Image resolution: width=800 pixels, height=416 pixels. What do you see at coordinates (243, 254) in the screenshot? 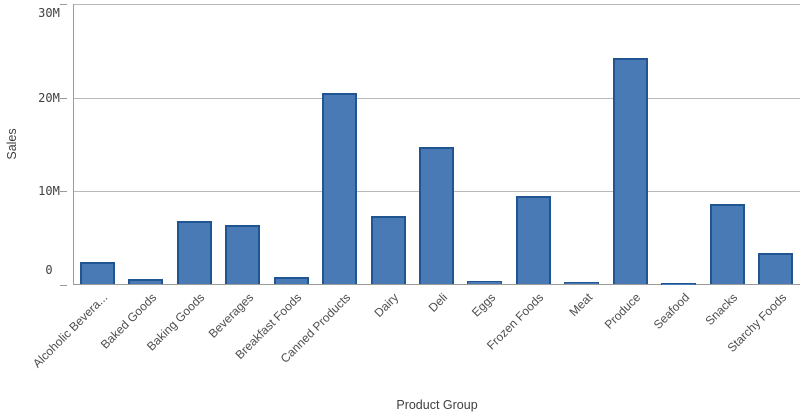
I see `bar-beverages` at bounding box center [243, 254].